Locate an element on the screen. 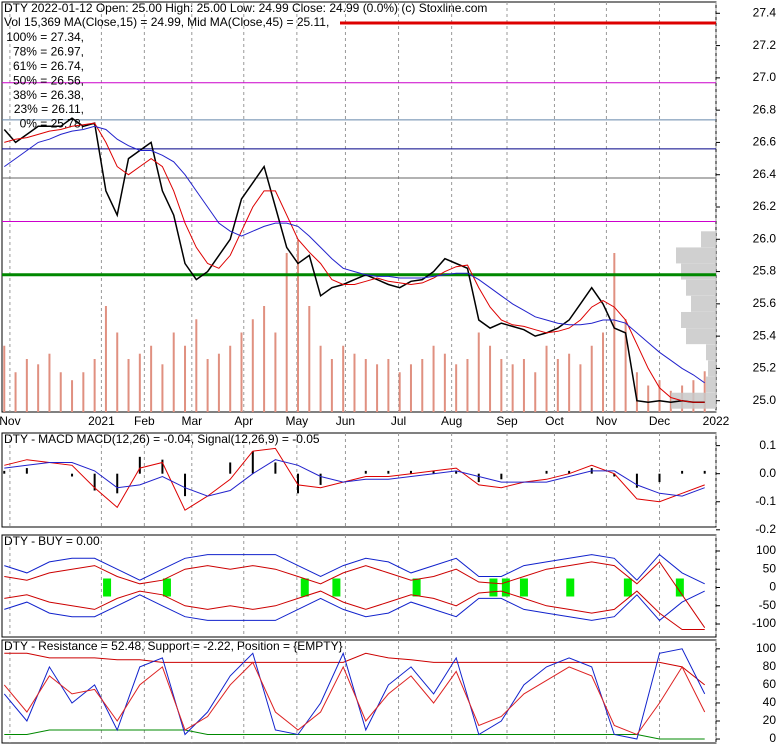 The height and width of the screenshot is (745, 780). y-tick-label: 26.2 is located at coordinates (765, 206).